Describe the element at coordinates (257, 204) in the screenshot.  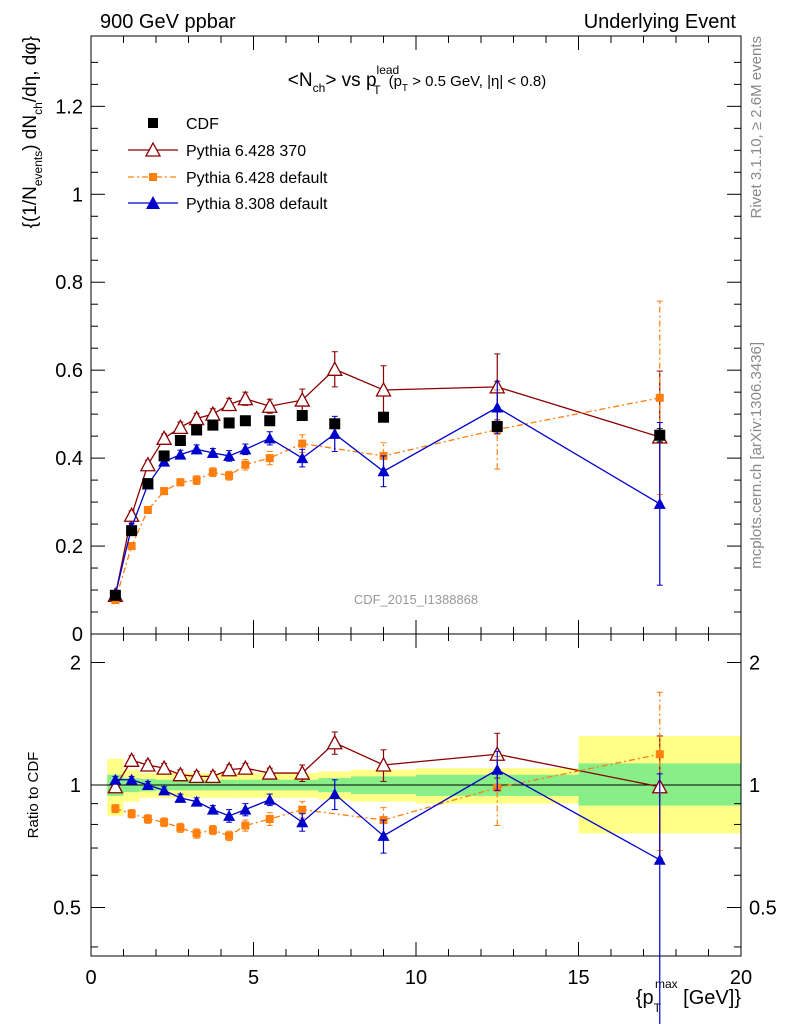
I see `legend-label-pythia8-default: Pythia 8.308 default` at that location.